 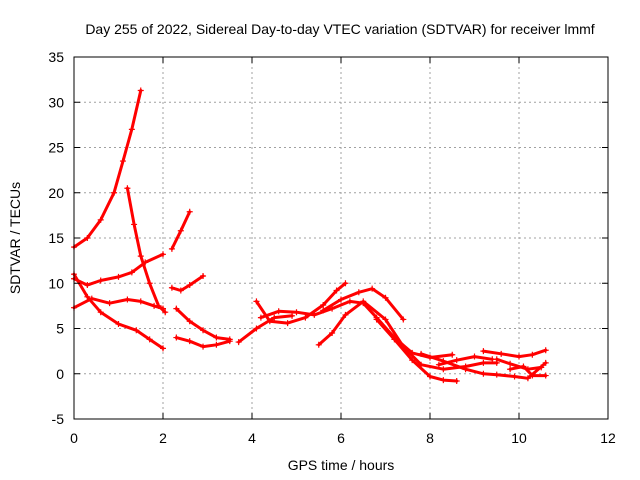 What do you see at coordinates (519, 438) in the screenshot?
I see `x-tick-label: 10` at bounding box center [519, 438].